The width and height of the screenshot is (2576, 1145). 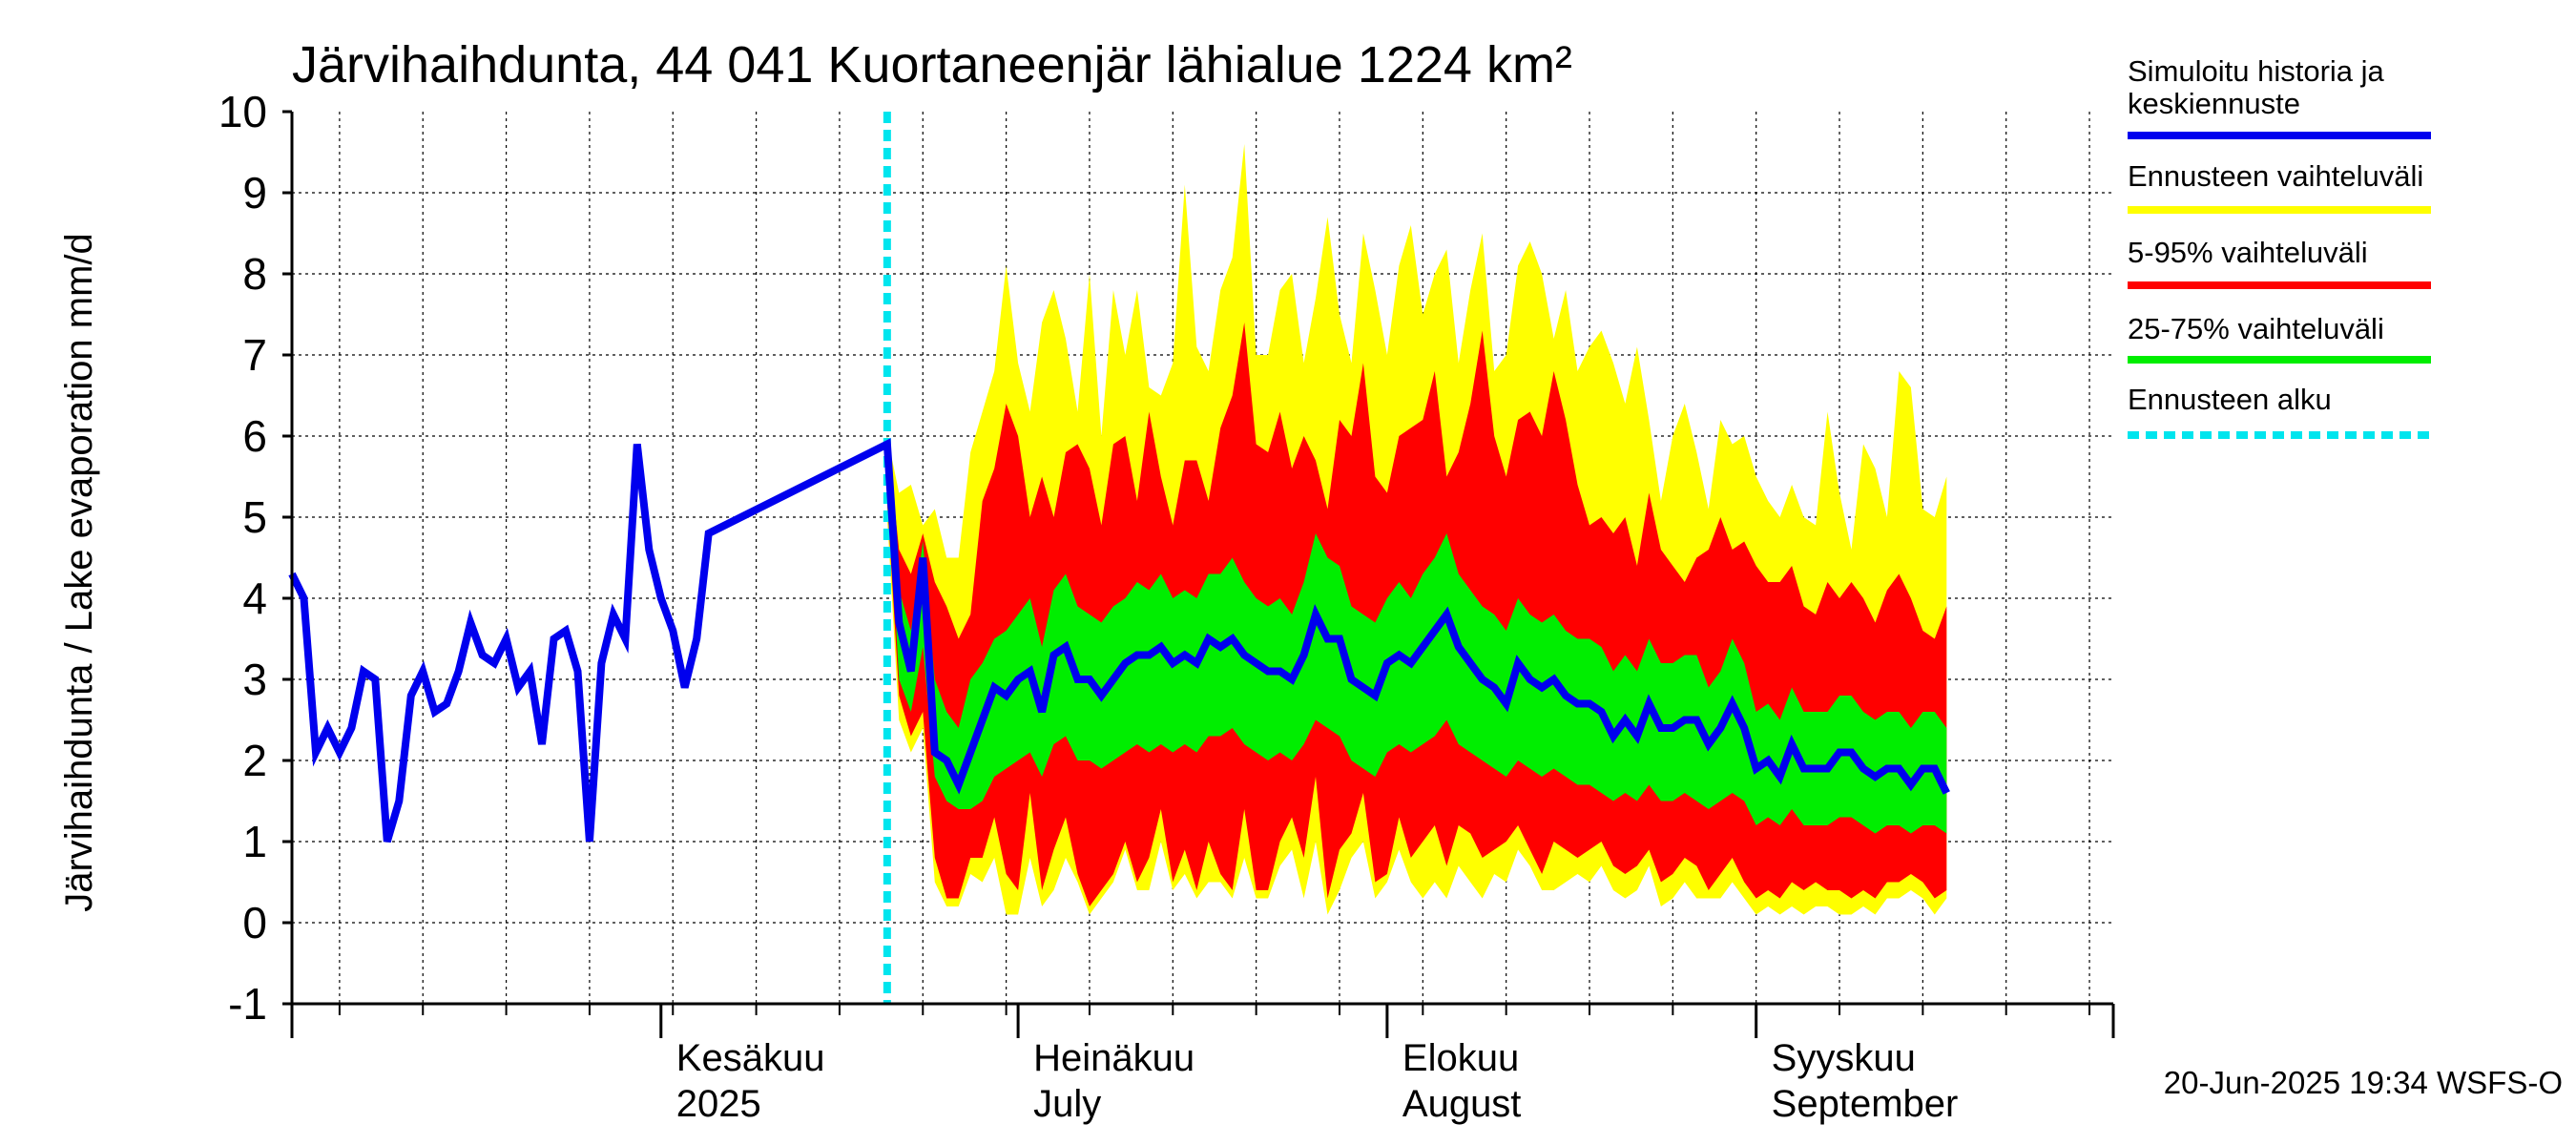 What do you see at coordinates (1067, 1104) in the screenshot?
I see `x-tick-label-sub: July` at bounding box center [1067, 1104].